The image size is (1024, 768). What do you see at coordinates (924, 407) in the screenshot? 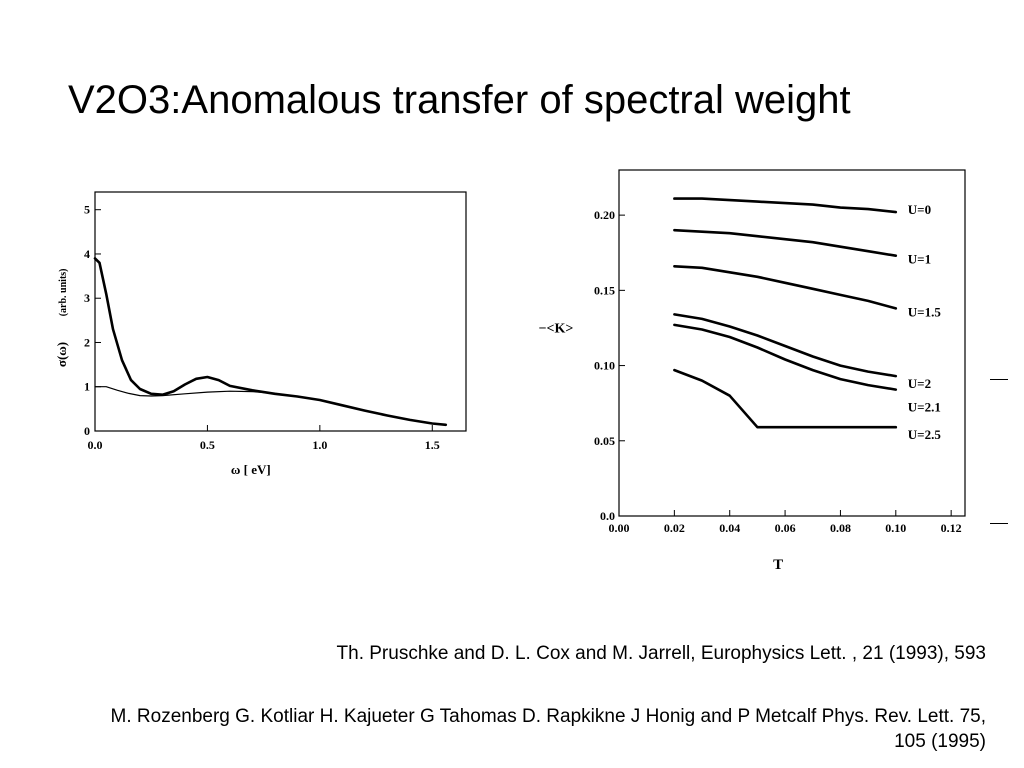
I see `series-label: U=2.1` at bounding box center [924, 407].